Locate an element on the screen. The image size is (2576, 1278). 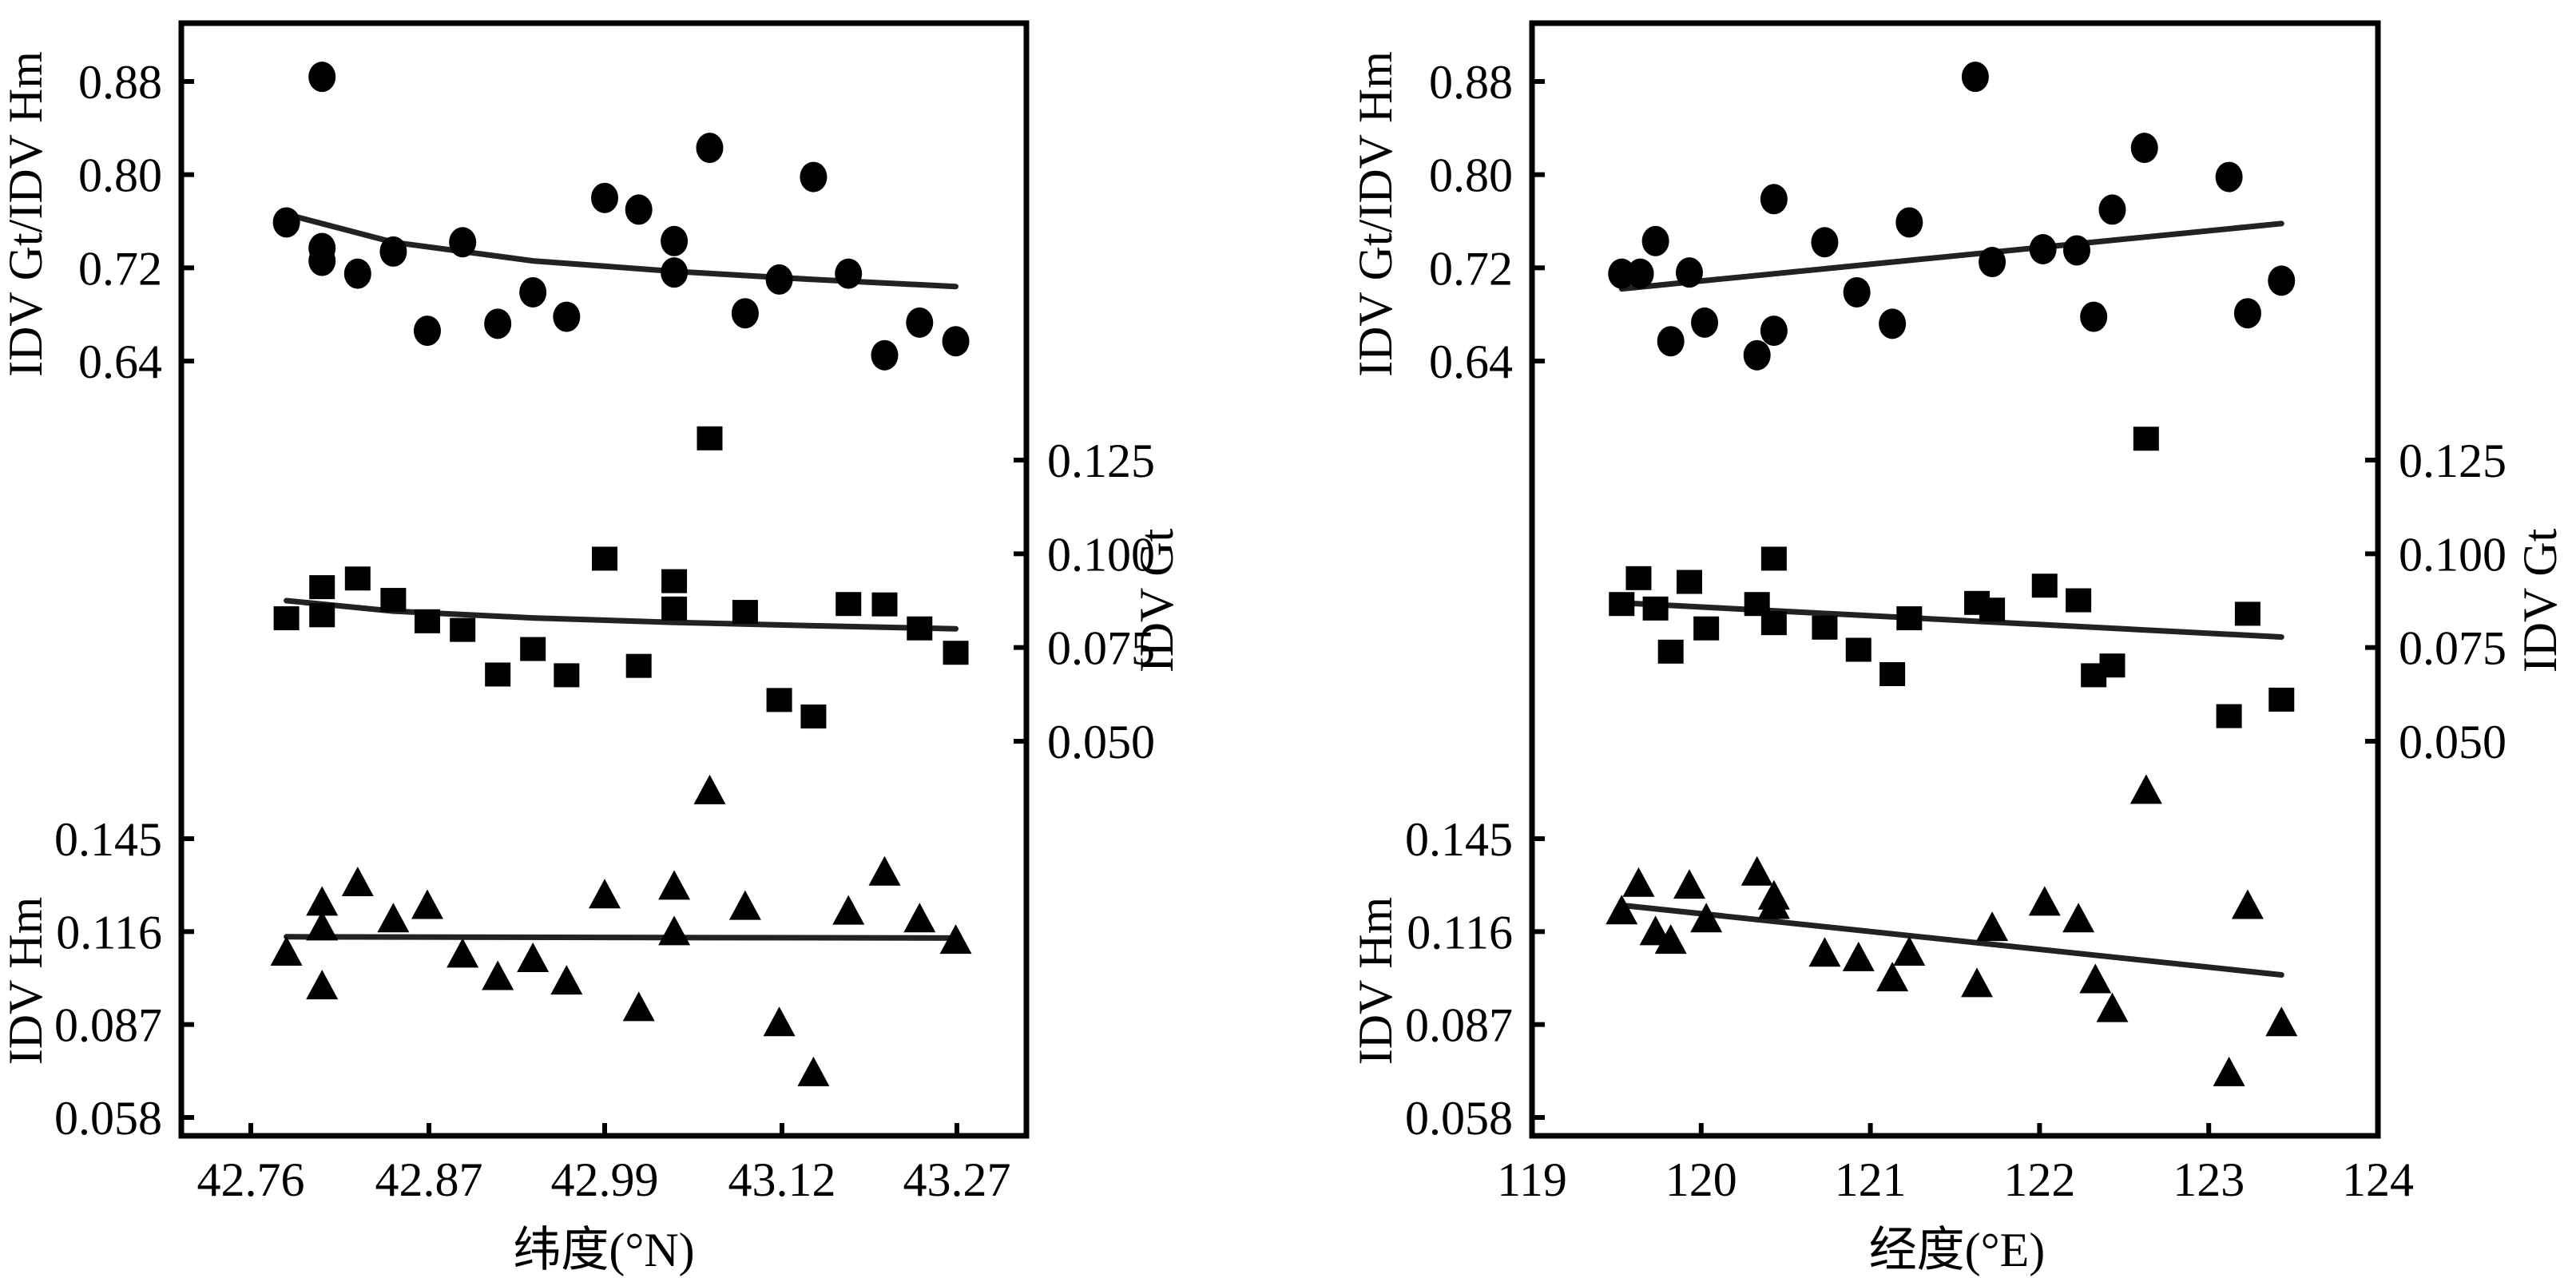
x-tick-label: 123 is located at coordinates (2209, 1179).